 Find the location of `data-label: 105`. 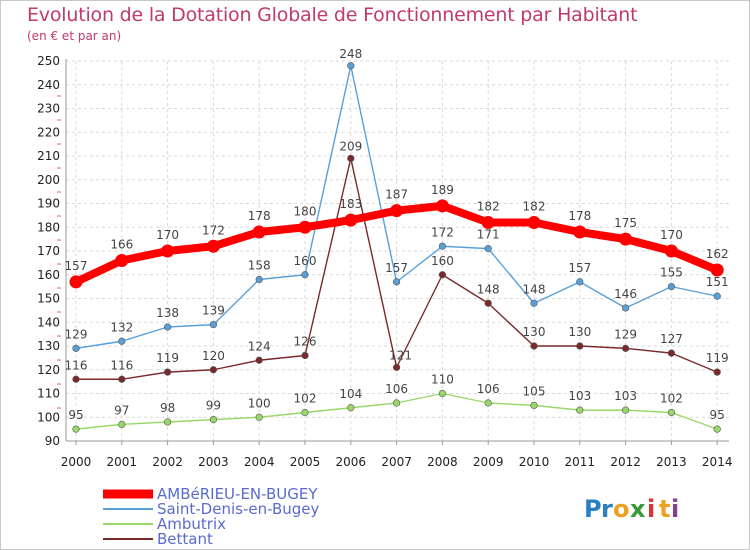

data-label: 105 is located at coordinates (534, 391).